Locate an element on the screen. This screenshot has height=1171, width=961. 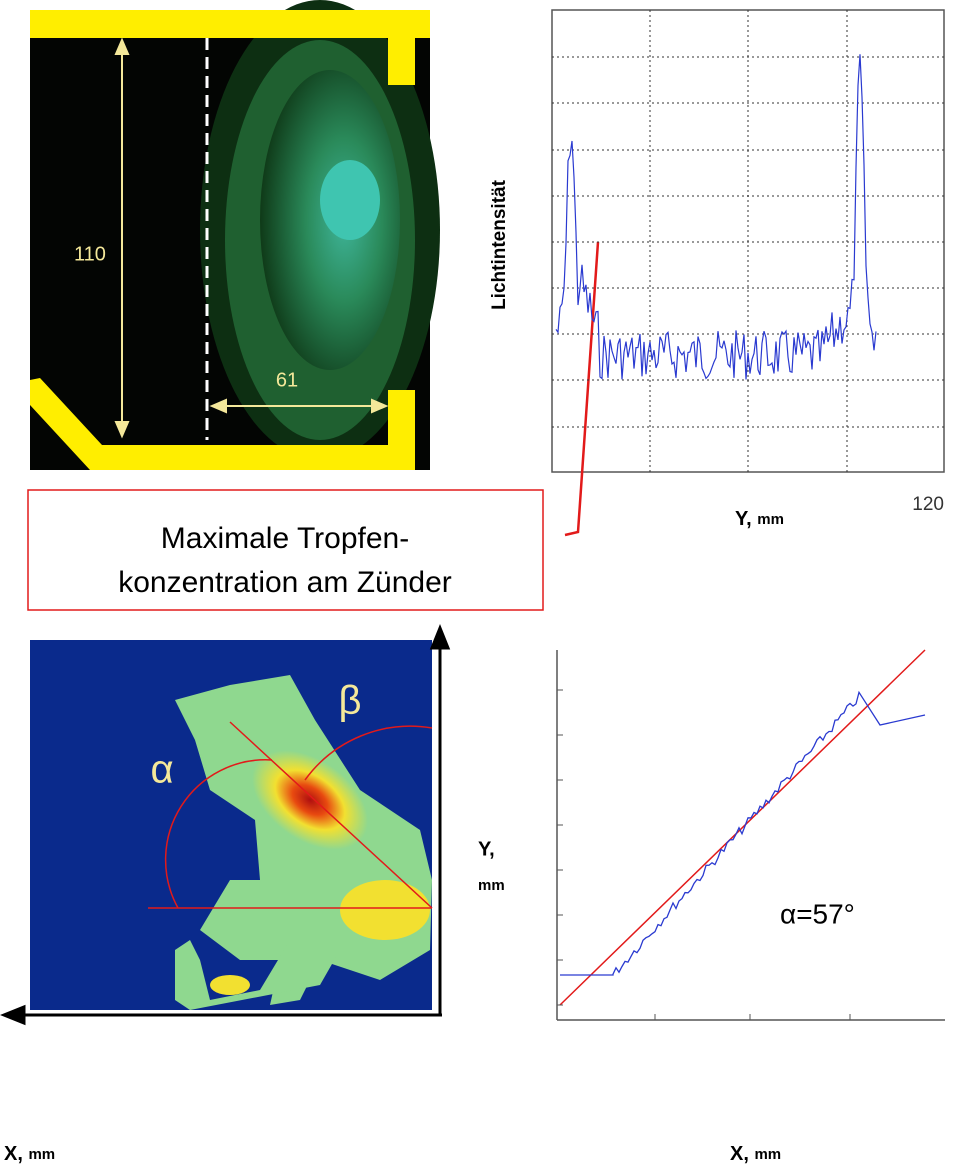
y-axis-label: Y, is located at coordinates (486, 849).